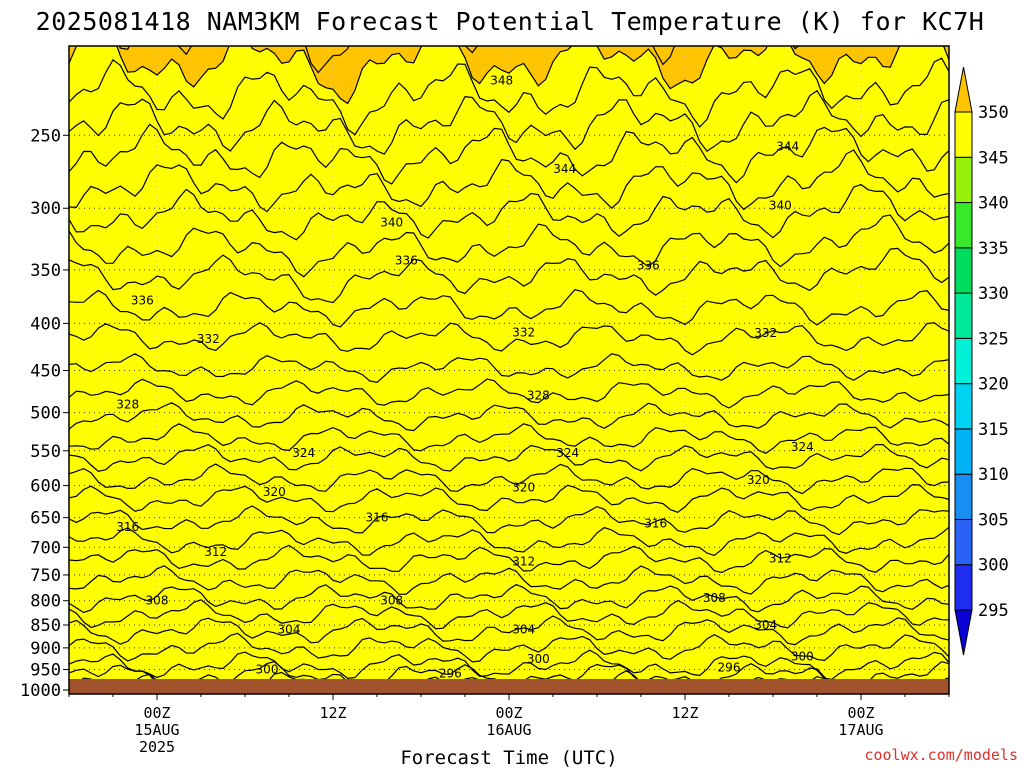 The image size is (1024, 768). I want to click on y-tick-label: 950, so click(45, 670).